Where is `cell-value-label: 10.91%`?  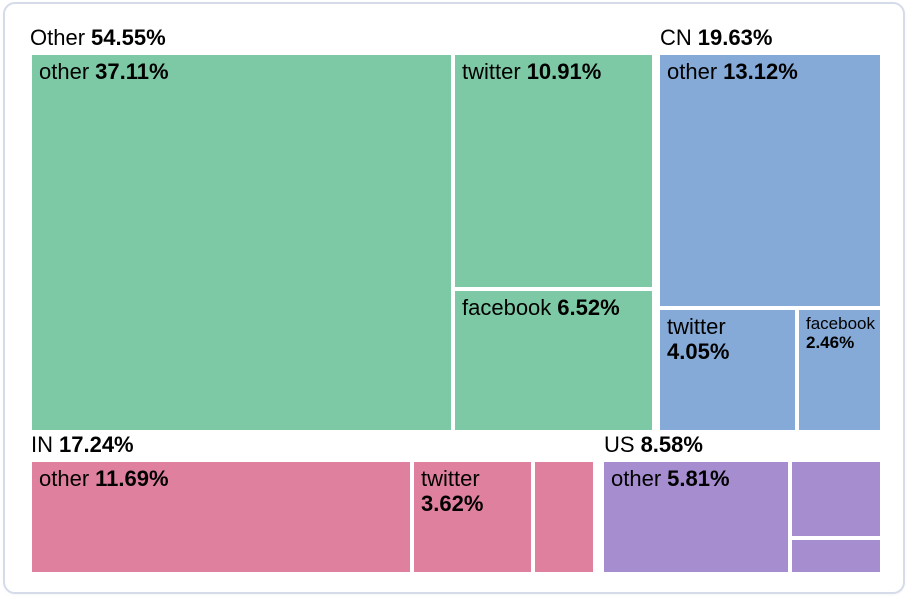
cell-value-label: 10.91% is located at coordinates (564, 71).